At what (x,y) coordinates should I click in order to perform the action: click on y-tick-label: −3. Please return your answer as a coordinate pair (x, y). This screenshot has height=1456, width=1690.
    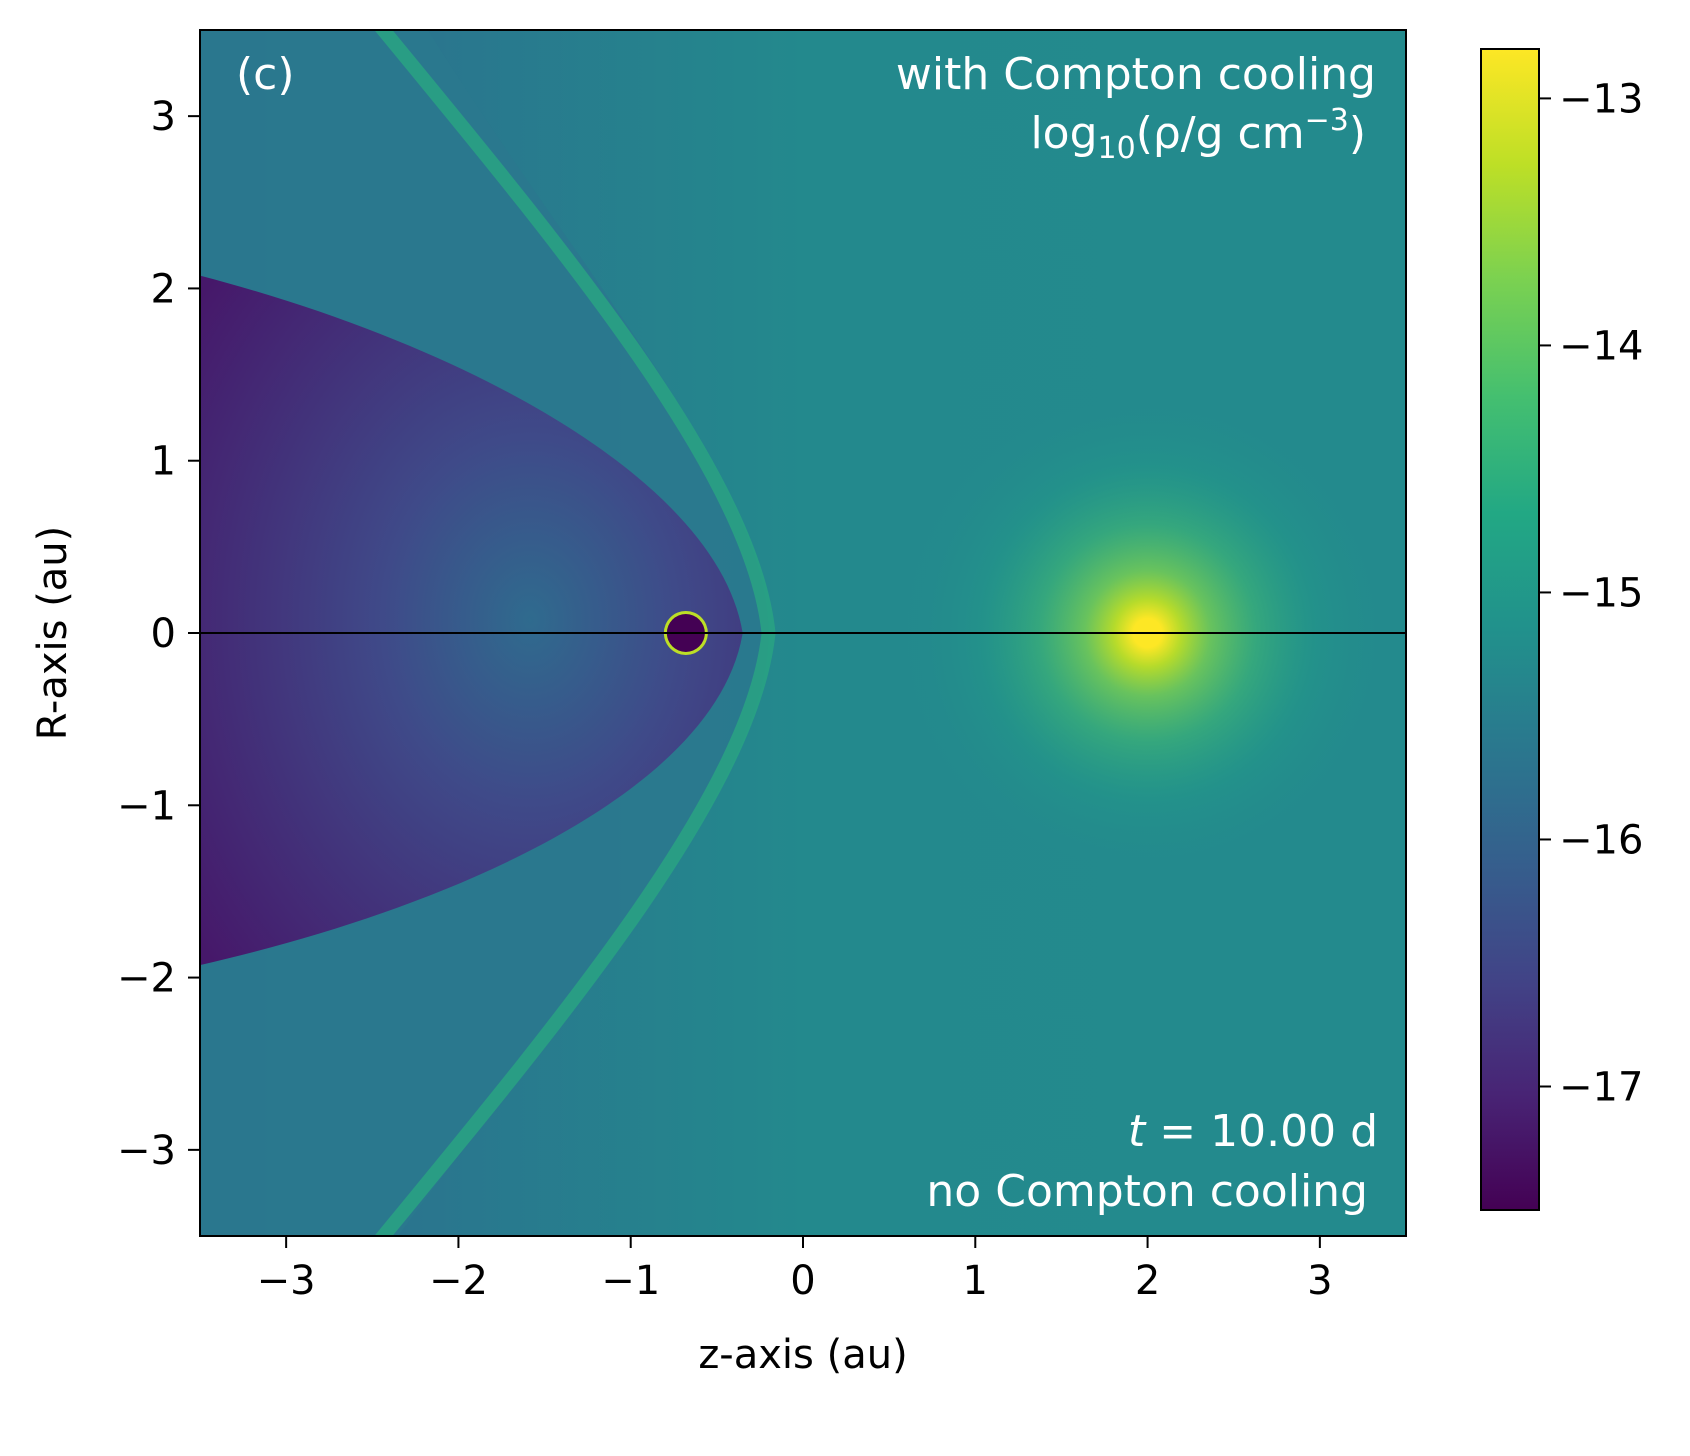
    Looking at the image, I should click on (146, 1151).